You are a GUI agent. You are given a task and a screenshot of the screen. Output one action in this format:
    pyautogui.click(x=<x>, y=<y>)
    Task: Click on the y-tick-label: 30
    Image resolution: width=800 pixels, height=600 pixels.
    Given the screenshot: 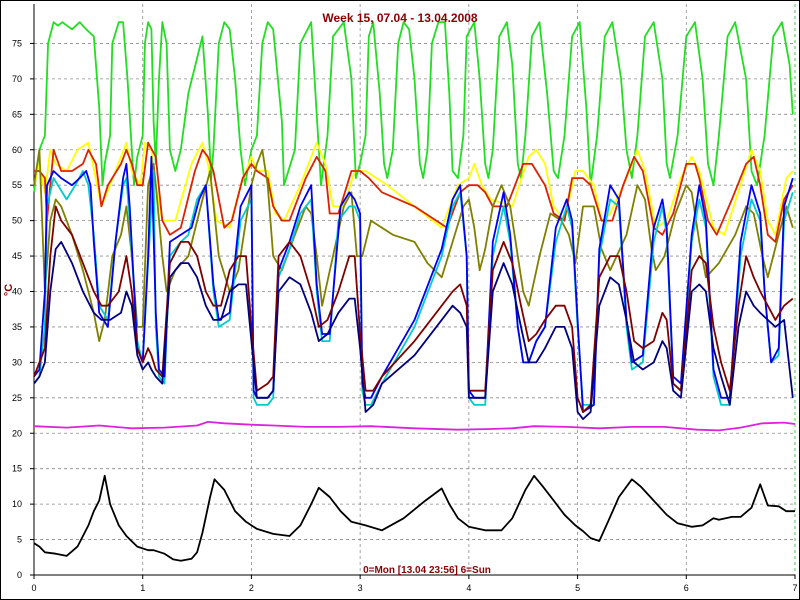 What is the action you would take?
    pyautogui.click(x=17, y=362)
    